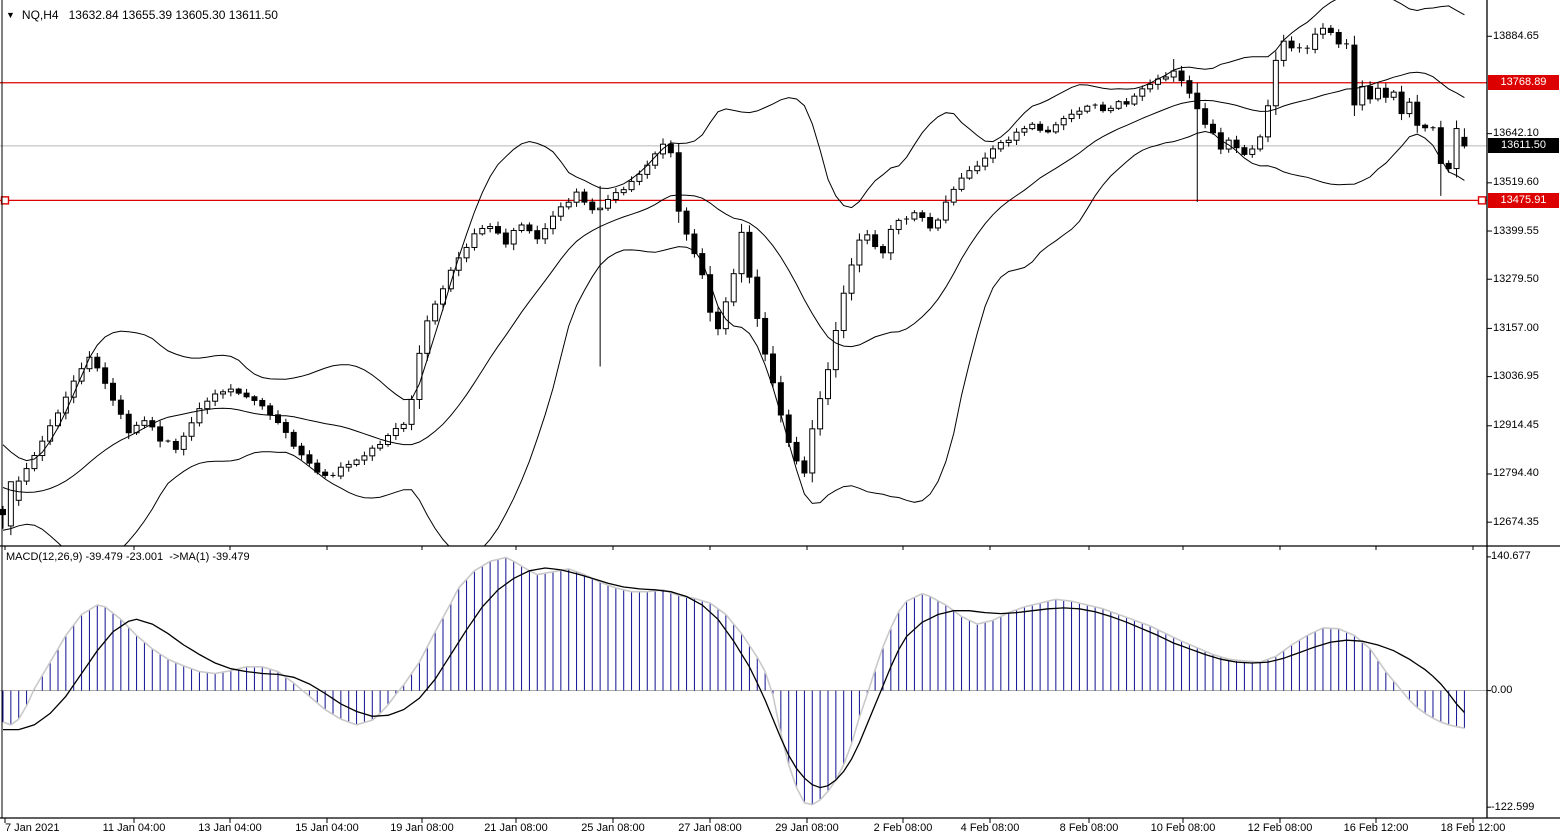  Describe the element at coordinates (1516, 327) in the screenshot. I see `price-axis-label: 13157.00` at that location.